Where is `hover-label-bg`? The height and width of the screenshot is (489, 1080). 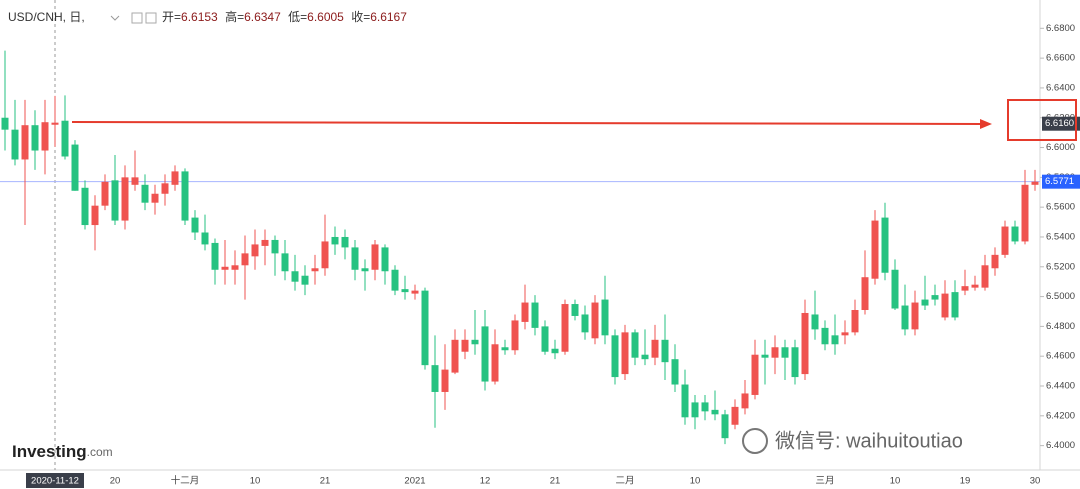
hover-label-bg is located at coordinates (55, 480).